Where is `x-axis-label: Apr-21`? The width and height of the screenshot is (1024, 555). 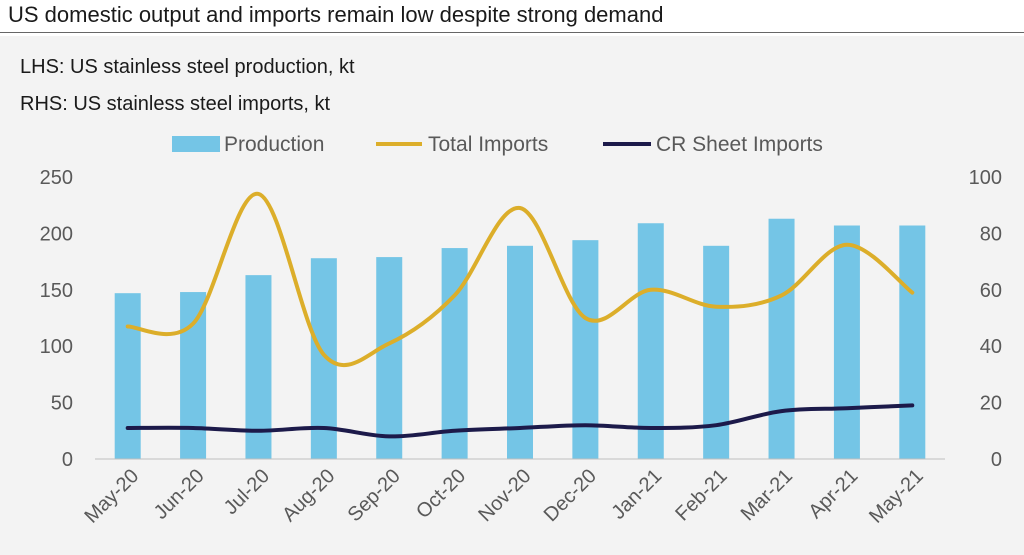 x-axis-label: Apr-21 is located at coordinates (833, 494).